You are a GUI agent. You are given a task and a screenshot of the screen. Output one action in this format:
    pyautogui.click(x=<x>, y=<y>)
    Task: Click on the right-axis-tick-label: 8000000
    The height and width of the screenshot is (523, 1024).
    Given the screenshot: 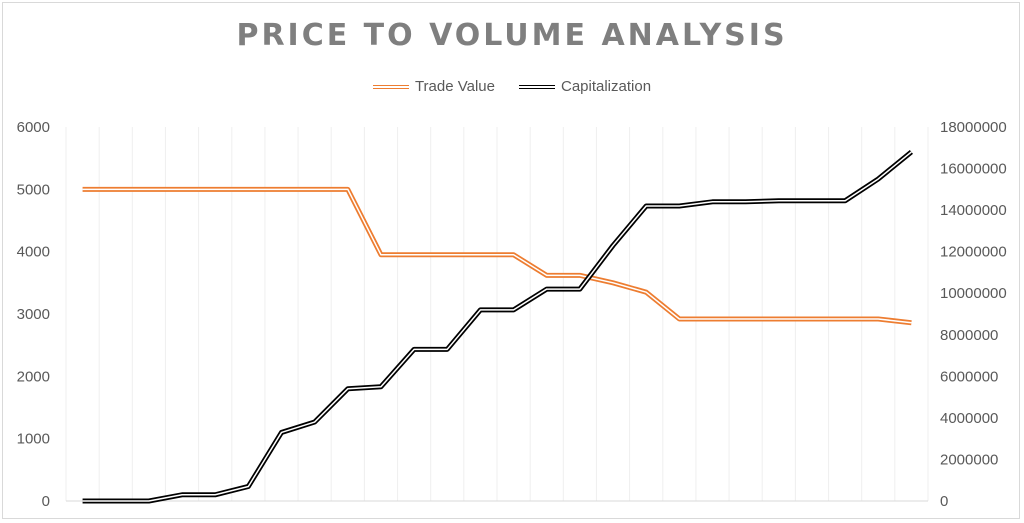 What is the action you would take?
    pyautogui.click(x=969, y=335)
    